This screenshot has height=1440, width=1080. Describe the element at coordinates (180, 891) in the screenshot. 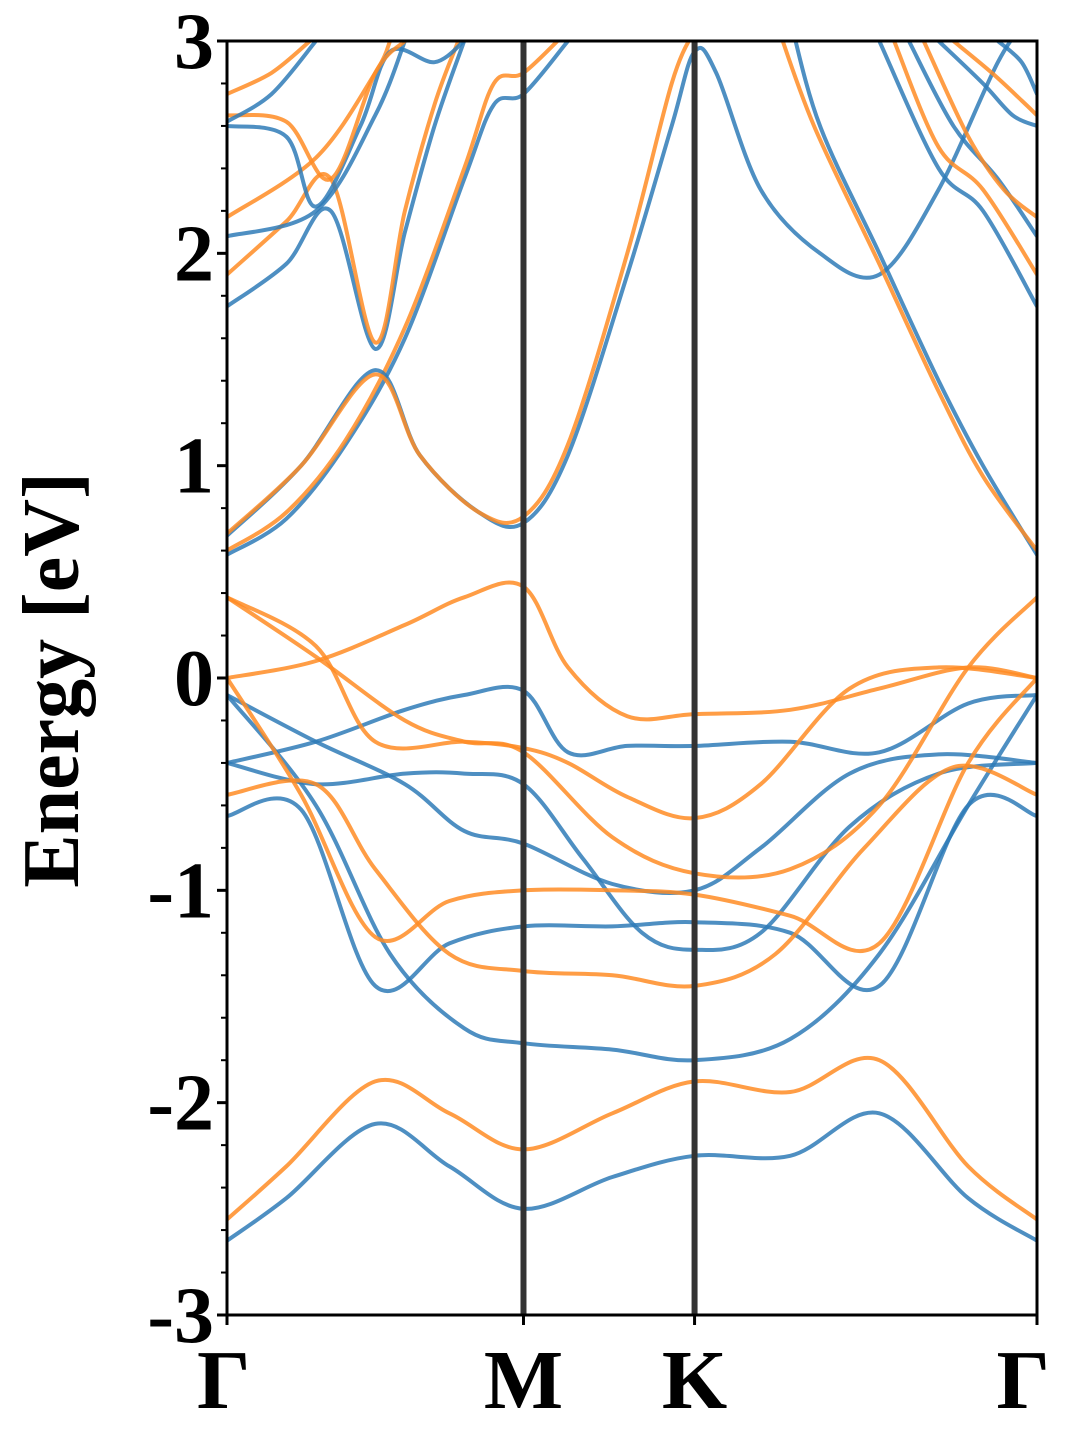

I see `y-tick-label: -1` at that location.